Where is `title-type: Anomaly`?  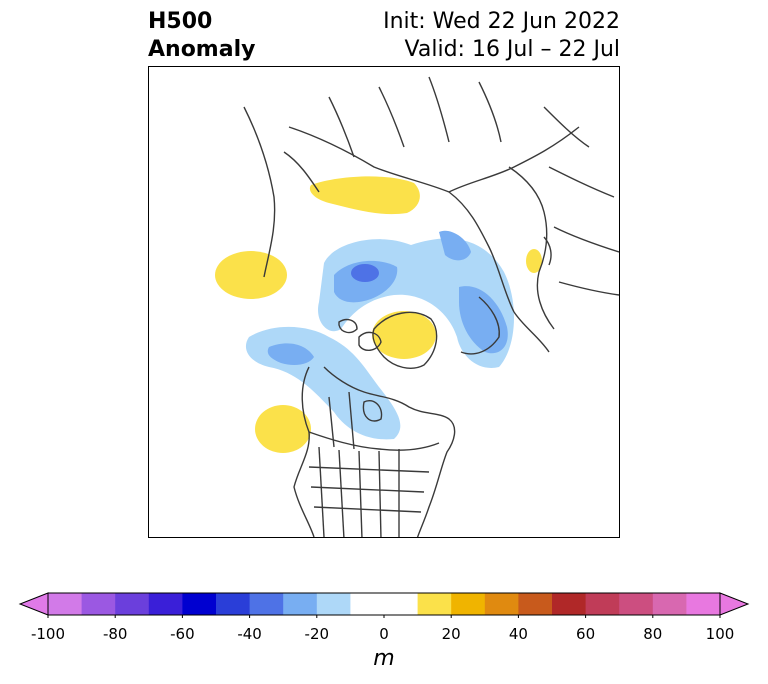
title-type: Anomaly is located at coordinates (202, 49).